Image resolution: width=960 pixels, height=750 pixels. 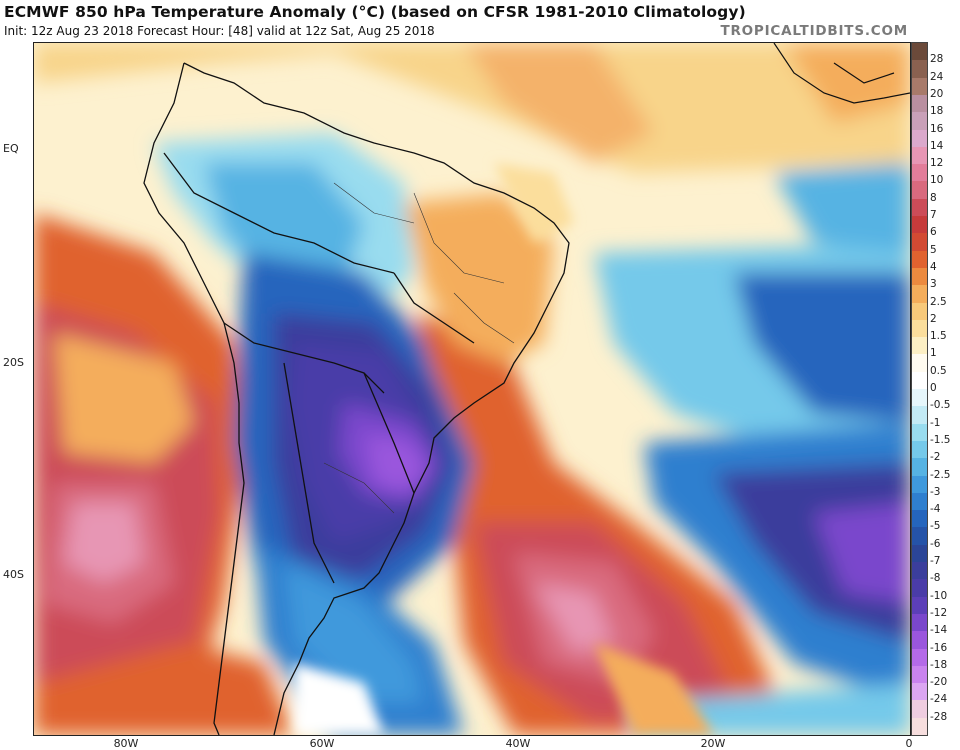 What do you see at coordinates (937, 76) in the screenshot?
I see `colorbar-label: 24` at bounding box center [937, 76].